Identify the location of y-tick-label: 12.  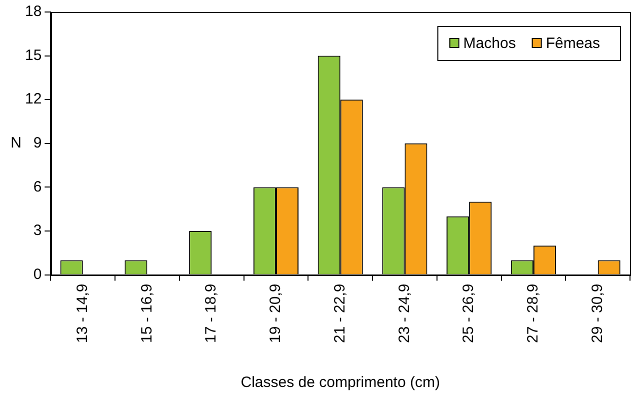
(33, 99).